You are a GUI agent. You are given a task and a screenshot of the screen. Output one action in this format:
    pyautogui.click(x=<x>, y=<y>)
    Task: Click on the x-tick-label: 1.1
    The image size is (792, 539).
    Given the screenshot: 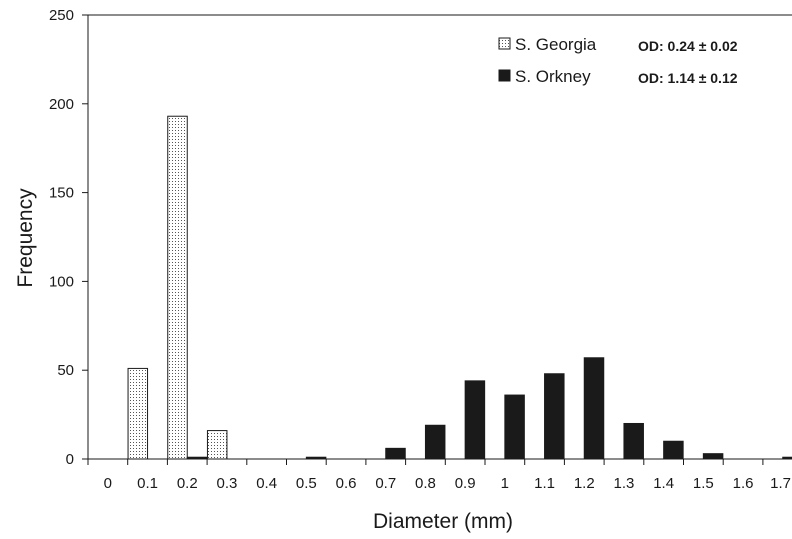 What is the action you would take?
    pyautogui.click(x=544, y=483)
    